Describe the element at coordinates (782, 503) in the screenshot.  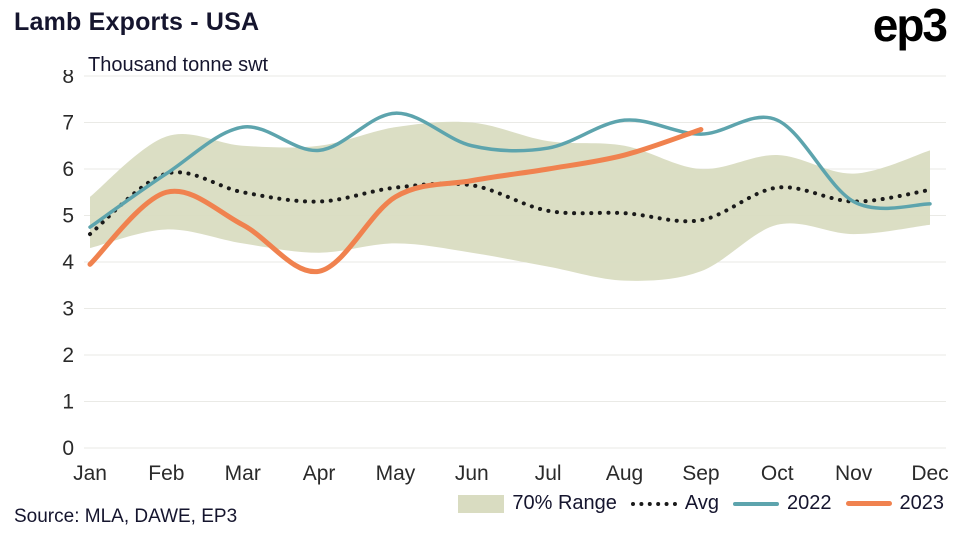
I see `legend-item-2022: 2022` at that location.